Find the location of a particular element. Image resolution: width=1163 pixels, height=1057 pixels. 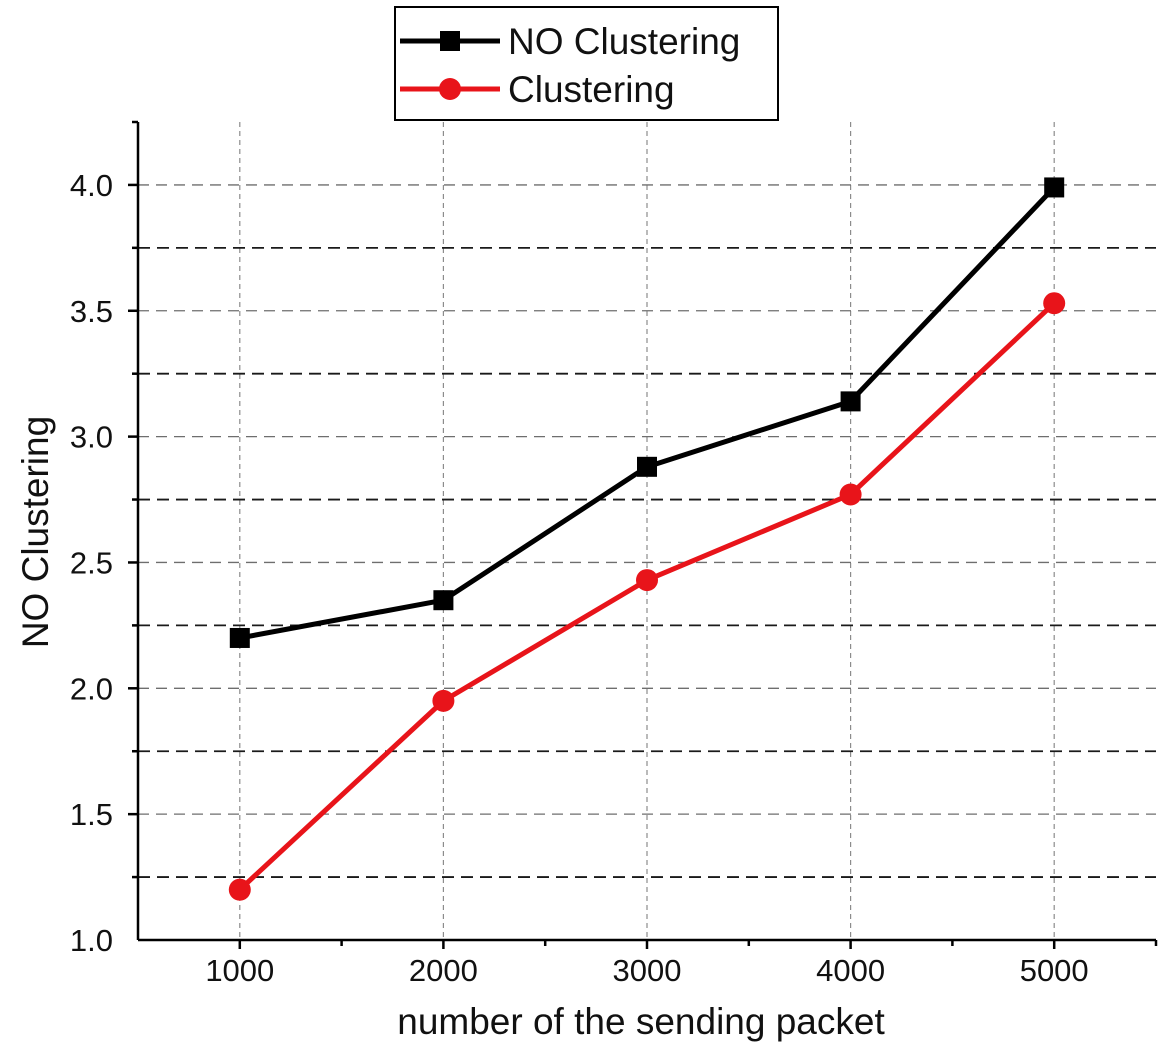

legend: NO Clustering Clustering is located at coordinates (586, 63).